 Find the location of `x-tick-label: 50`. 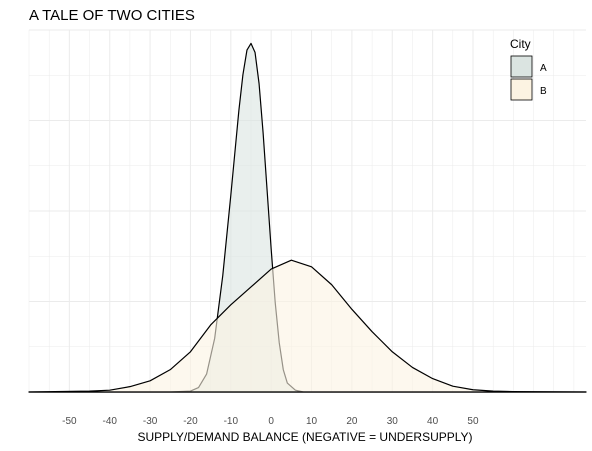

x-tick-label: 50 is located at coordinates (473, 421).